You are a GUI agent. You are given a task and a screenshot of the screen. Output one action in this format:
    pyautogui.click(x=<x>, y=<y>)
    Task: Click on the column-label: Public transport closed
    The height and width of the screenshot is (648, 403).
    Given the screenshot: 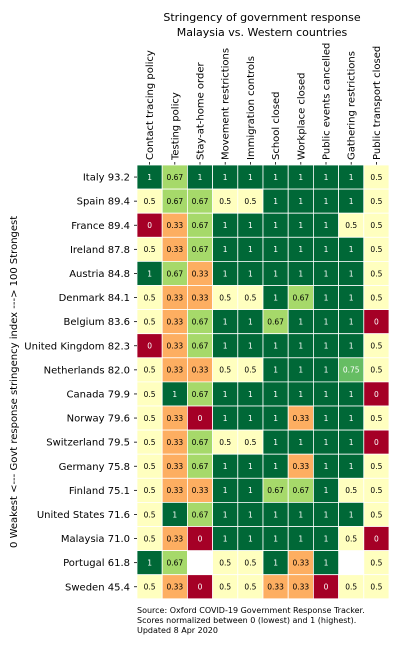 What is the action you would take?
    pyautogui.click(x=377, y=103)
    